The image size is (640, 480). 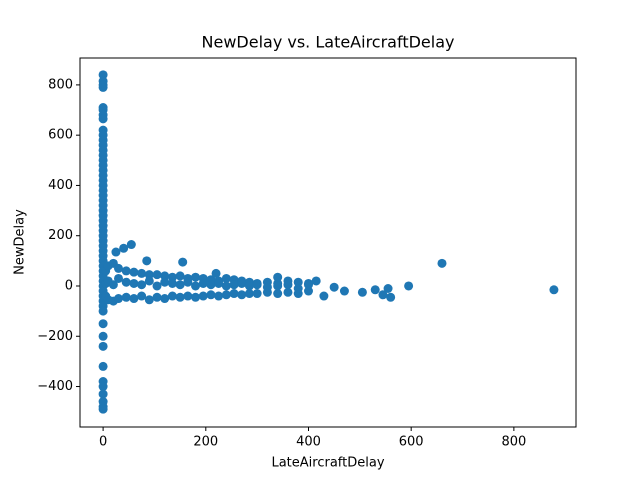 I want to click on y-tick-label: −200, so click(x=55, y=336).